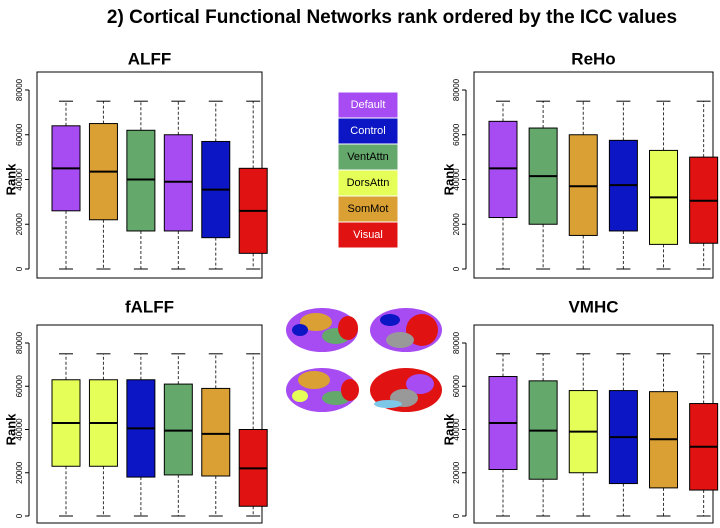 The width and height of the screenshot is (720, 528). I want to click on legend-label: DorsAttn, so click(368, 183).